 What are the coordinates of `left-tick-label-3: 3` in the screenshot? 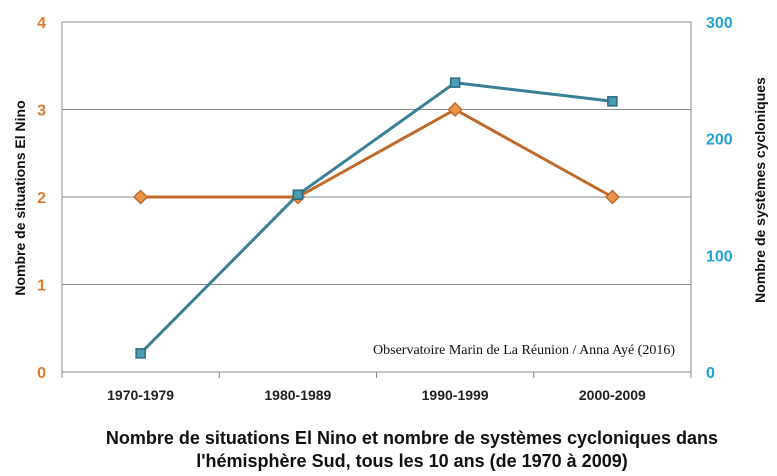 It's located at (41, 111).